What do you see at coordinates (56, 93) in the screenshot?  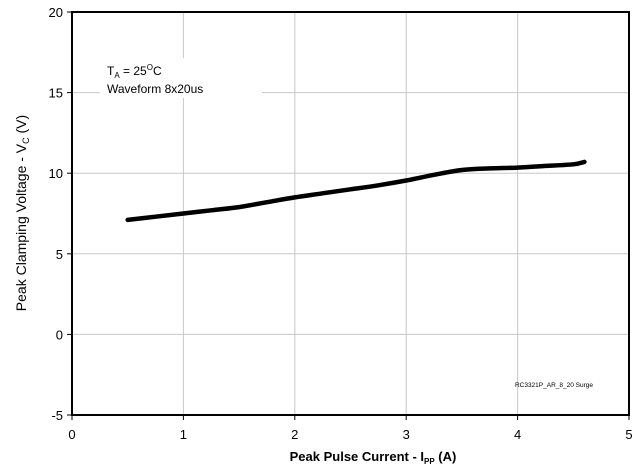 I see `y-tick-label: 15` at bounding box center [56, 93].